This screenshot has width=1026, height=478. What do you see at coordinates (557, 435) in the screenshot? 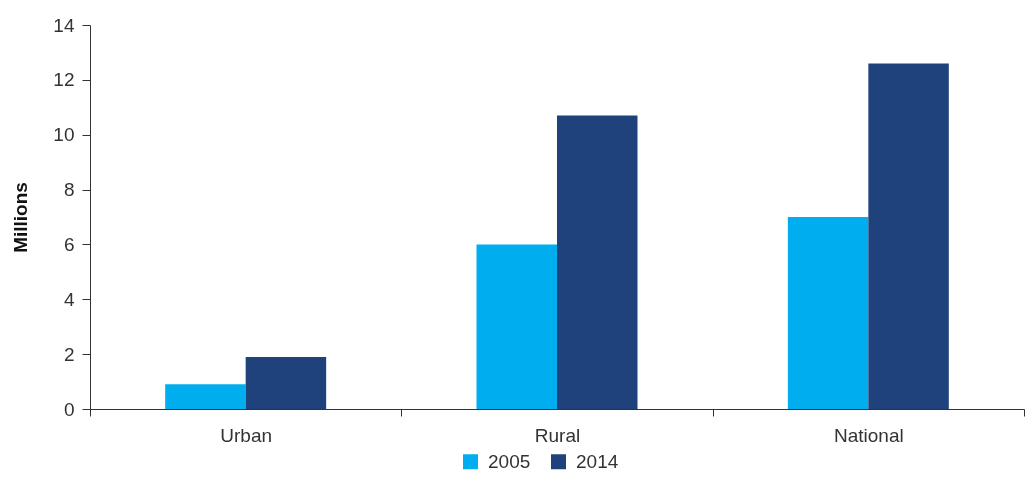
I see `x-tick-label: Rural` at bounding box center [557, 435].